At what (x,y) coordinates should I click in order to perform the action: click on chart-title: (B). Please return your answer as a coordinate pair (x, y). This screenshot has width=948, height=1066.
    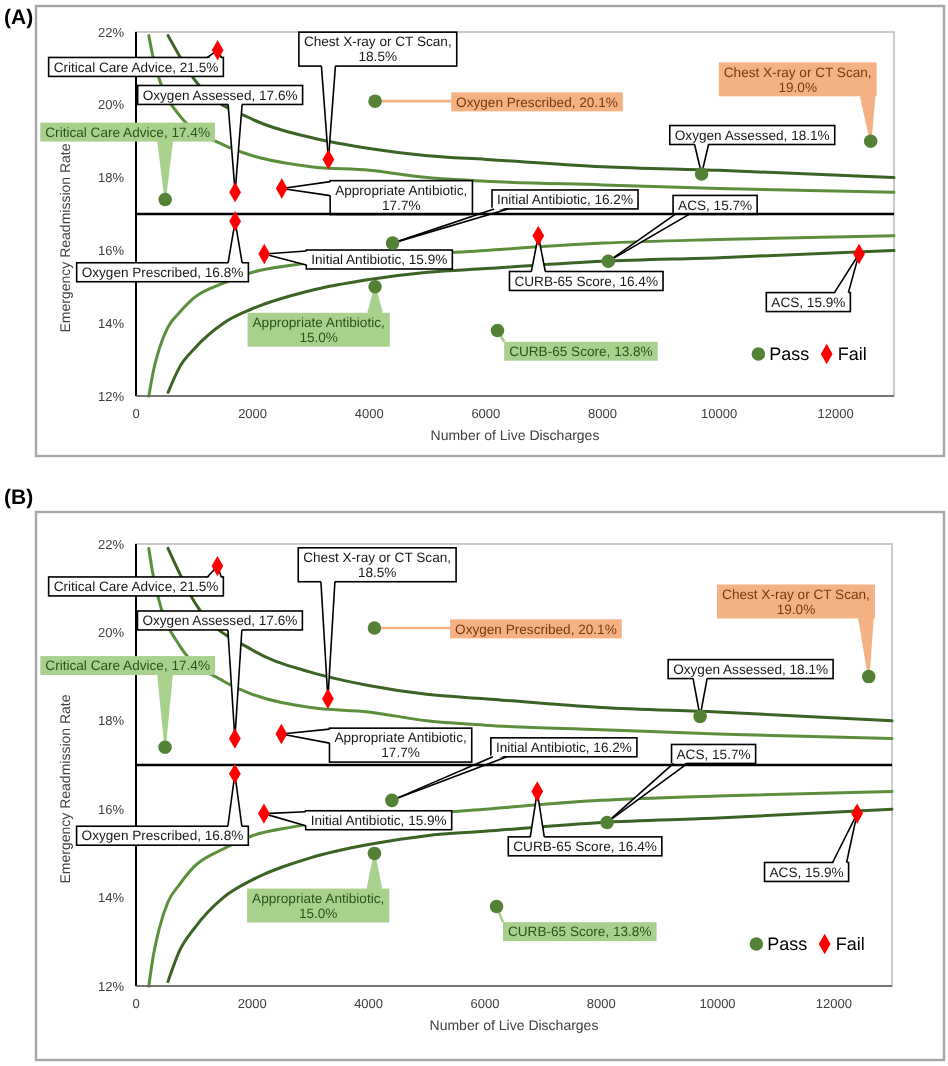
    Looking at the image, I should click on (19, 498).